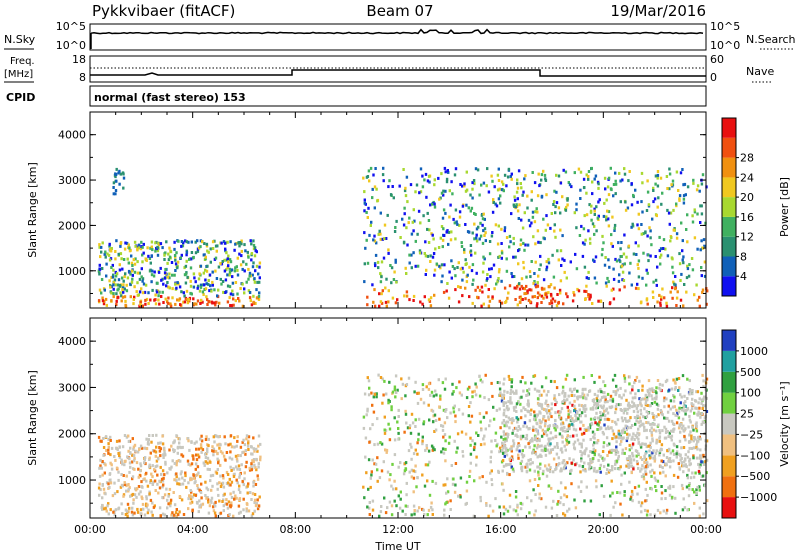  Describe the element at coordinates (72, 341) in the screenshot. I see `y-tick-label: 4000` at that location.